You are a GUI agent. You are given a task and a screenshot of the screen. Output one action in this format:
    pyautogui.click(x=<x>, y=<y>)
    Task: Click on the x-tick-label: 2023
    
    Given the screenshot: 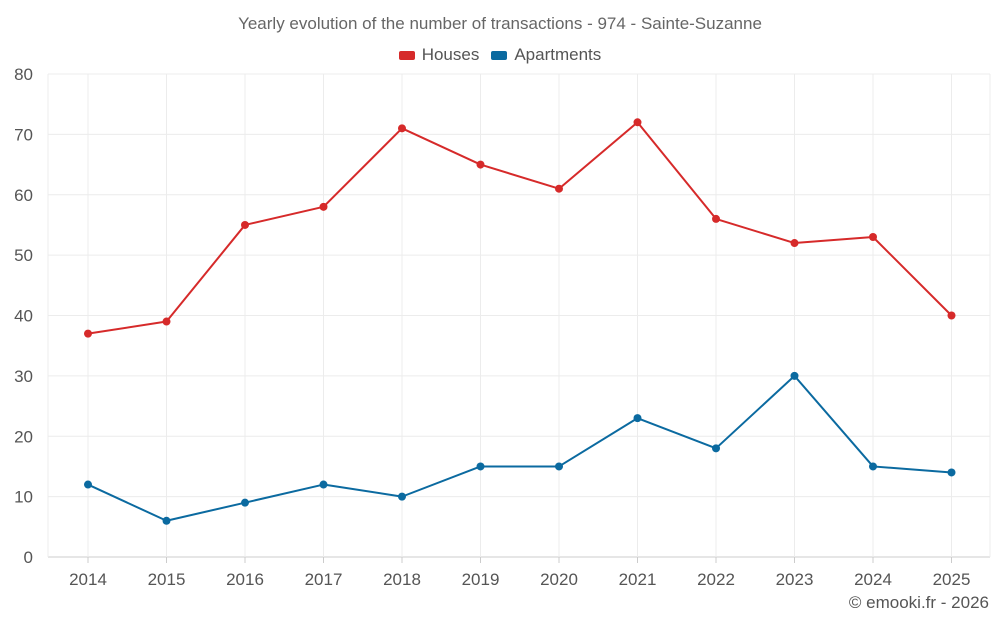 What is the action you would take?
    pyautogui.click(x=795, y=579)
    